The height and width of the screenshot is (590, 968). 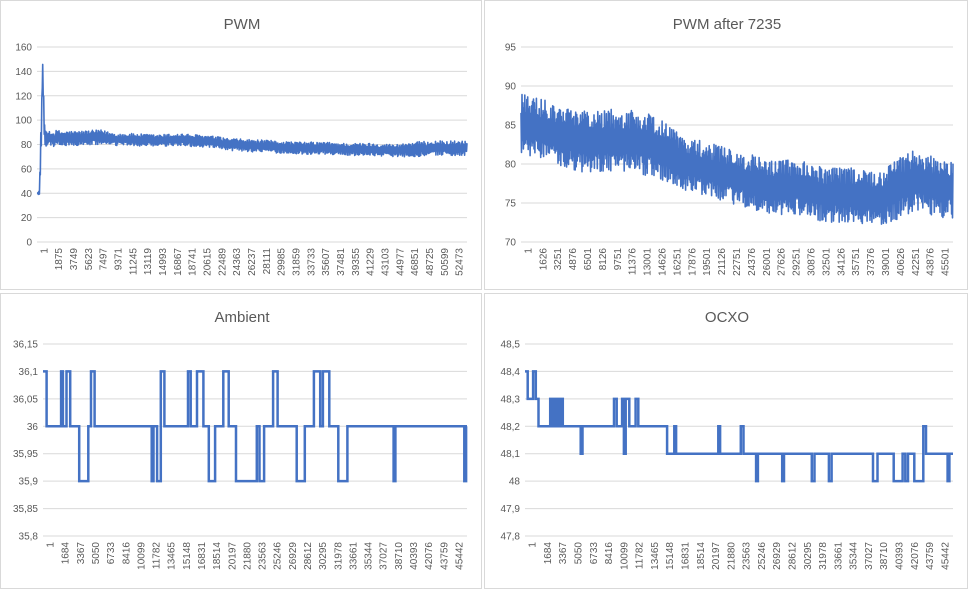 What do you see at coordinates (371, 262) in the screenshot?
I see `x-tick-label: 41229` at bounding box center [371, 262].